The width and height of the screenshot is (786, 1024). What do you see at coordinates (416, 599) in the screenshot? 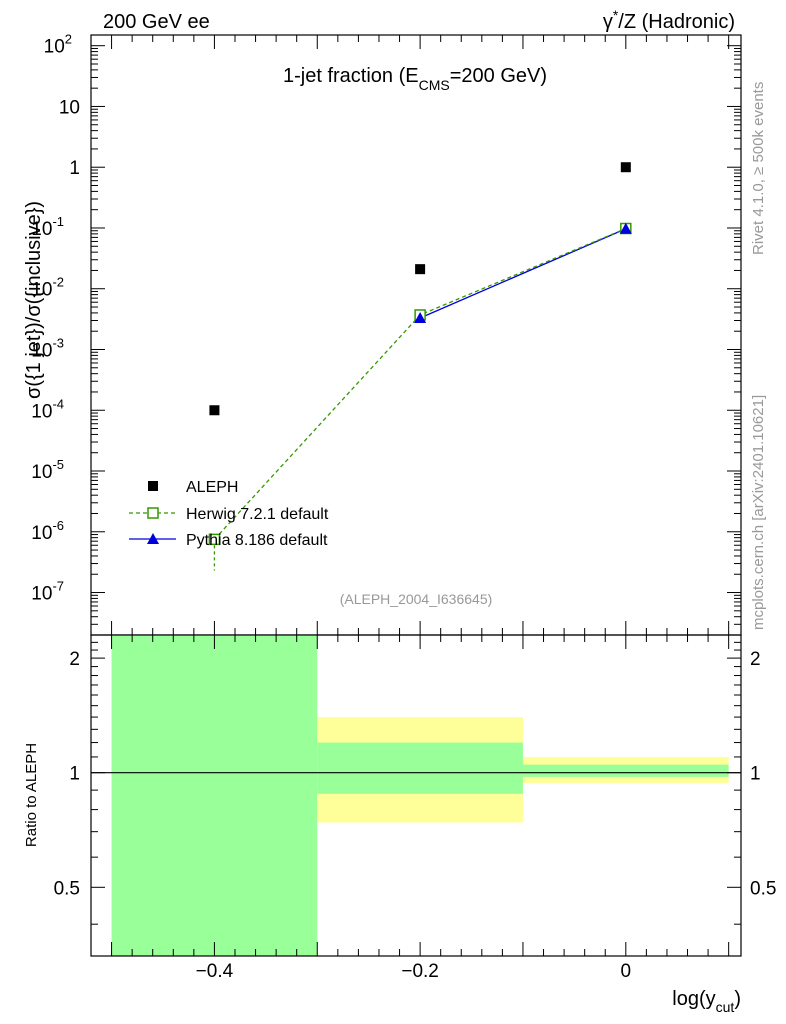
I see `analysis-watermark: (ALEPH_2004_I636645)` at bounding box center [416, 599].